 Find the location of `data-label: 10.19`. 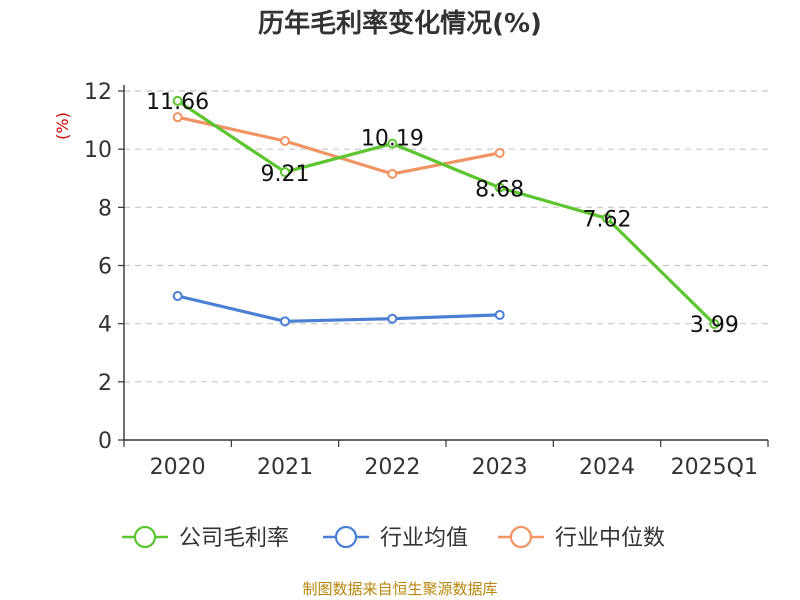

data-label: 10.19 is located at coordinates (392, 139).